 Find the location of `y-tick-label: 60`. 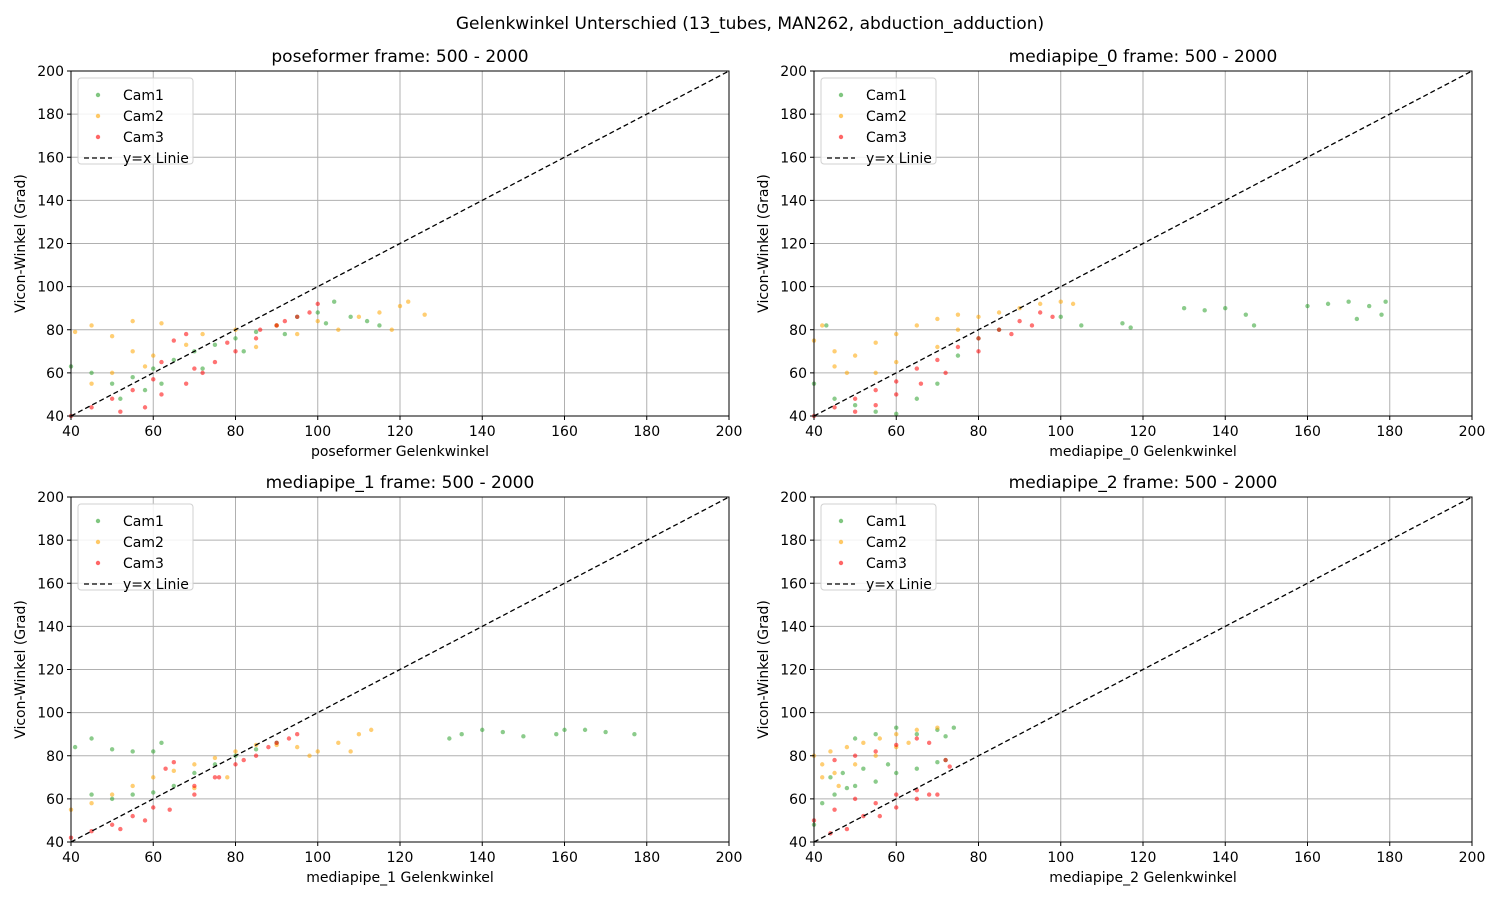

y-tick-label: 60 is located at coordinates (55, 374).